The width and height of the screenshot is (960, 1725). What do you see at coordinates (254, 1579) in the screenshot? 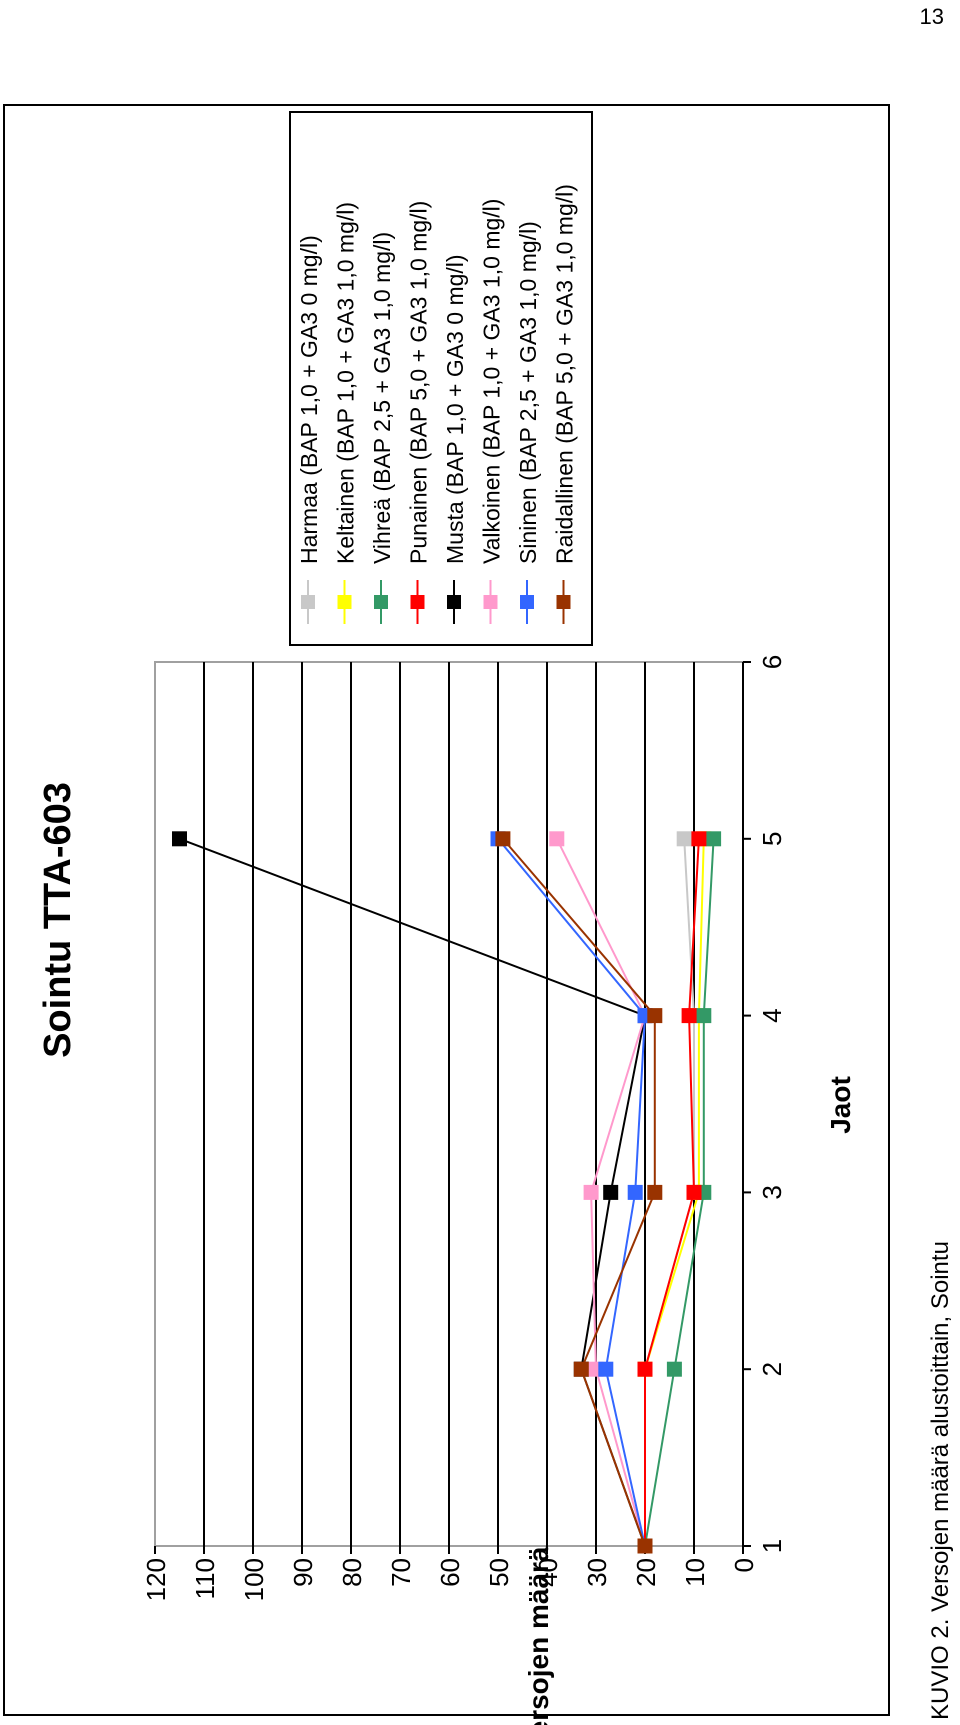
I see `y-tick-label: 100` at bounding box center [254, 1579].